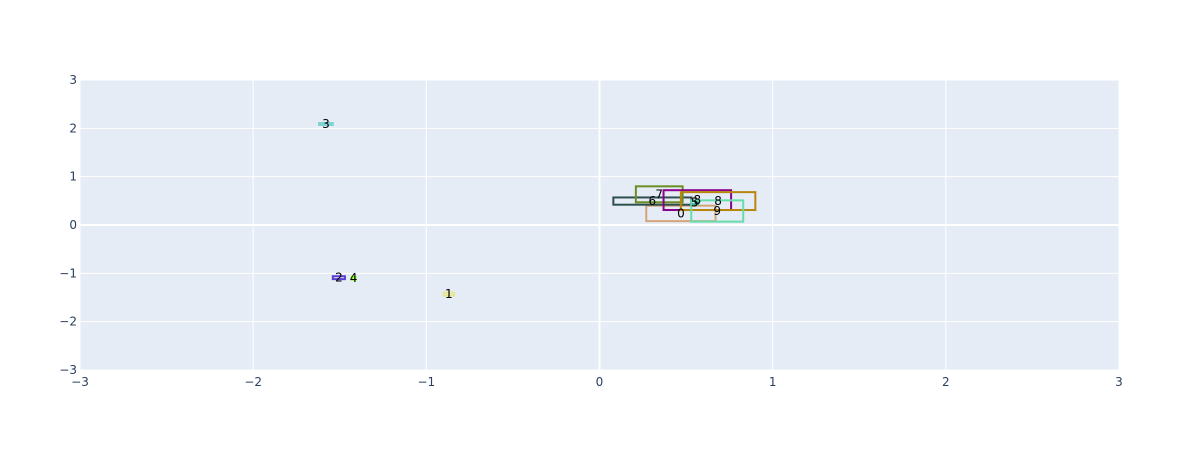 The image size is (1200, 450). Describe the element at coordinates (946, 382) in the screenshot. I see `x-tick-label: 2` at that location.